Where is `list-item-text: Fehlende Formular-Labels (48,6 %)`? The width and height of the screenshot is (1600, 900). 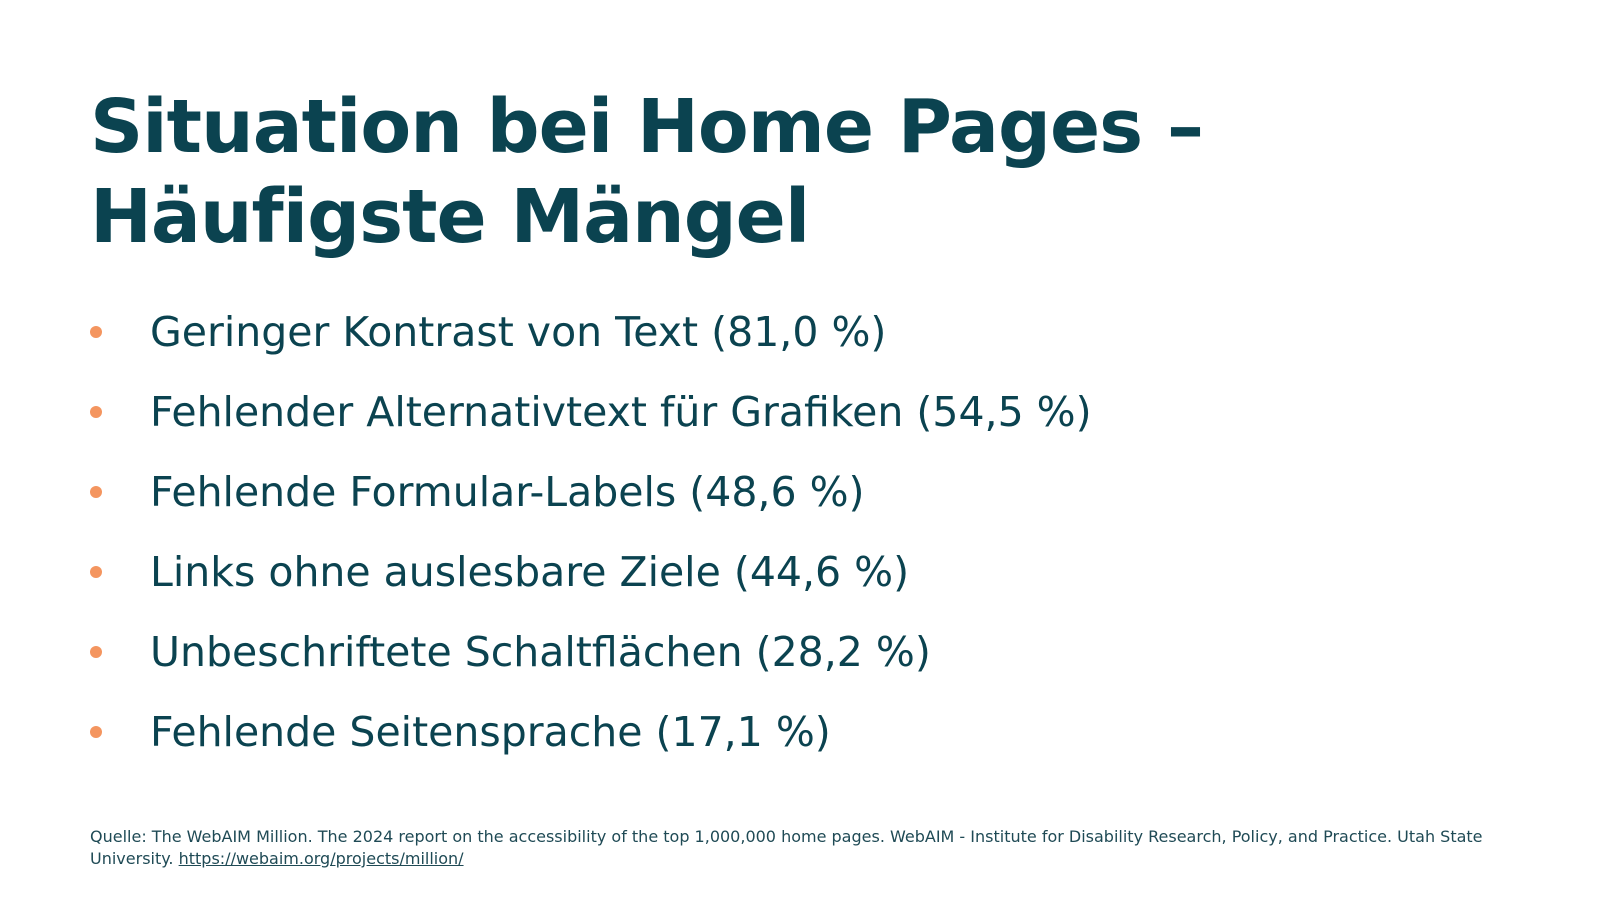
list-item-text: Fehlende Formular-Labels (48,6 %) is located at coordinates (507, 492).